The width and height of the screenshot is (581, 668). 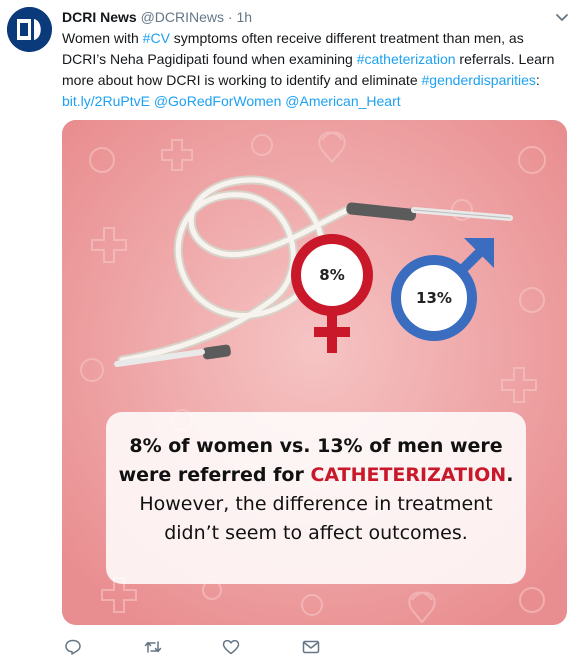 What do you see at coordinates (343, 101) in the screenshot?
I see `mention-link: @American_Heart` at bounding box center [343, 101].